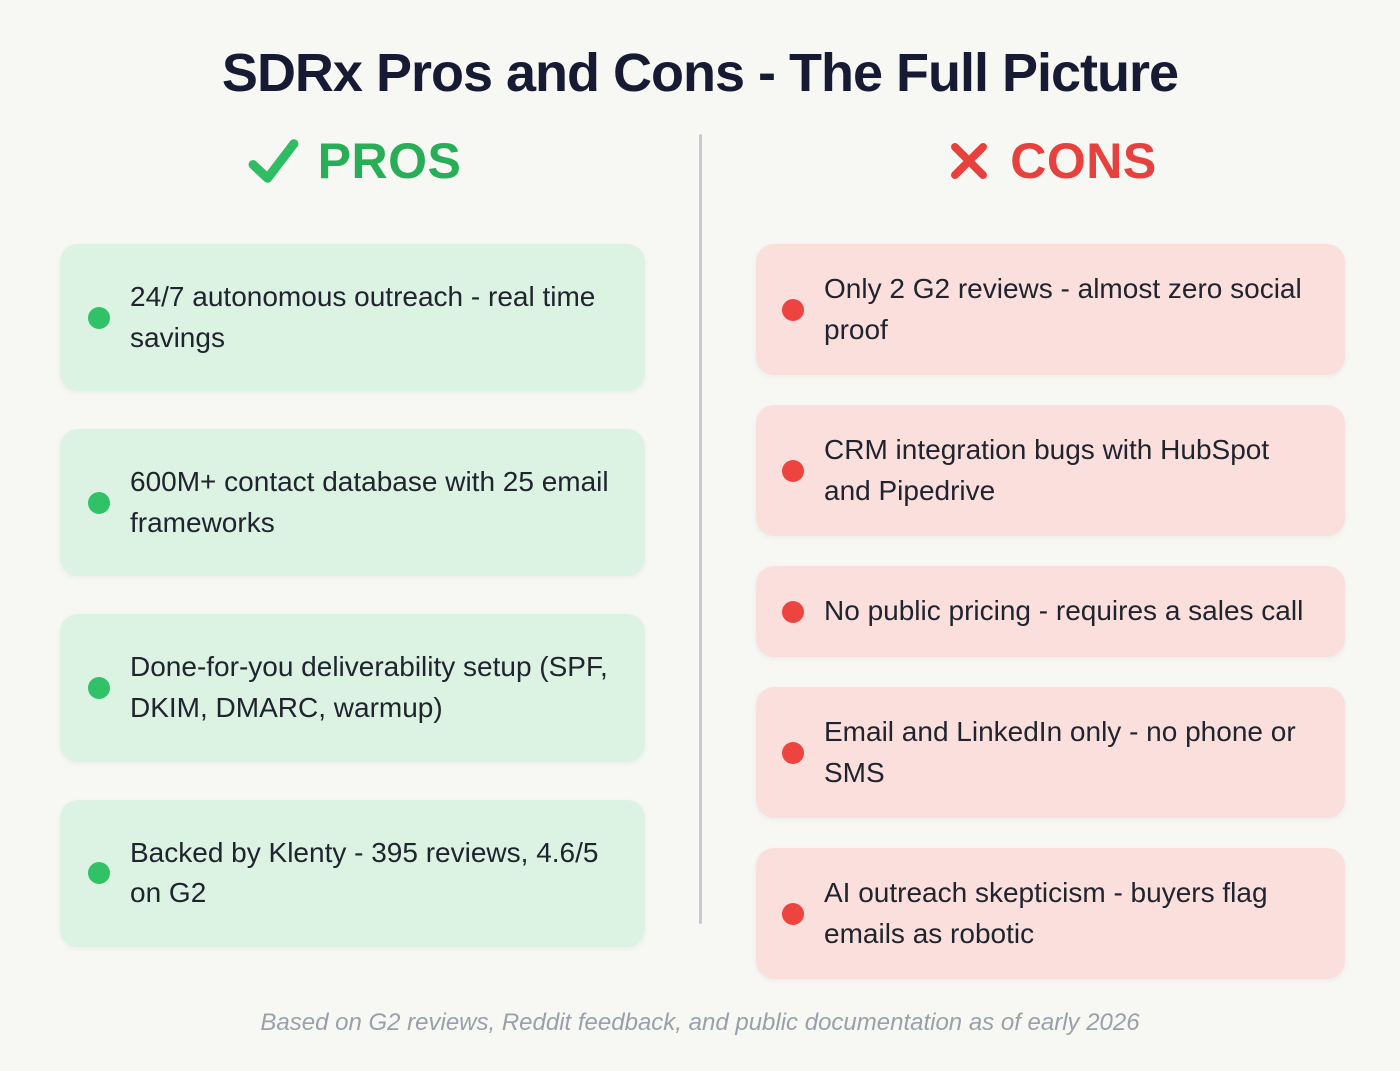 Image resolution: width=1400 pixels, height=1071 pixels. Describe the element at coordinates (700, 529) in the screenshot. I see `column-divider` at that location.